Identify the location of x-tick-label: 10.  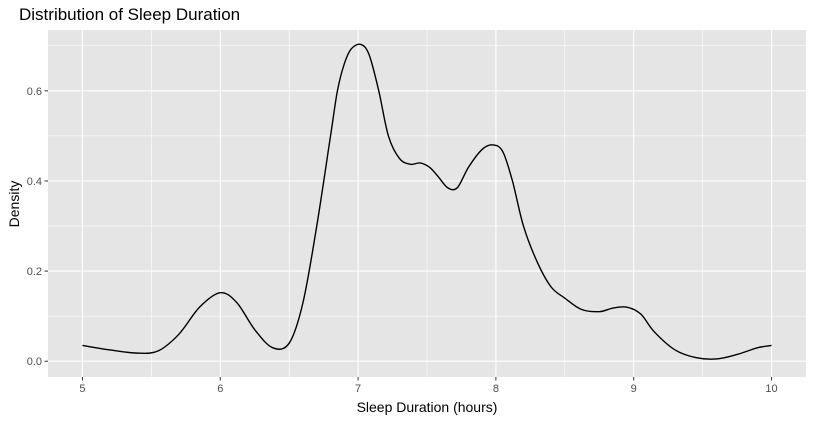
(771, 389).